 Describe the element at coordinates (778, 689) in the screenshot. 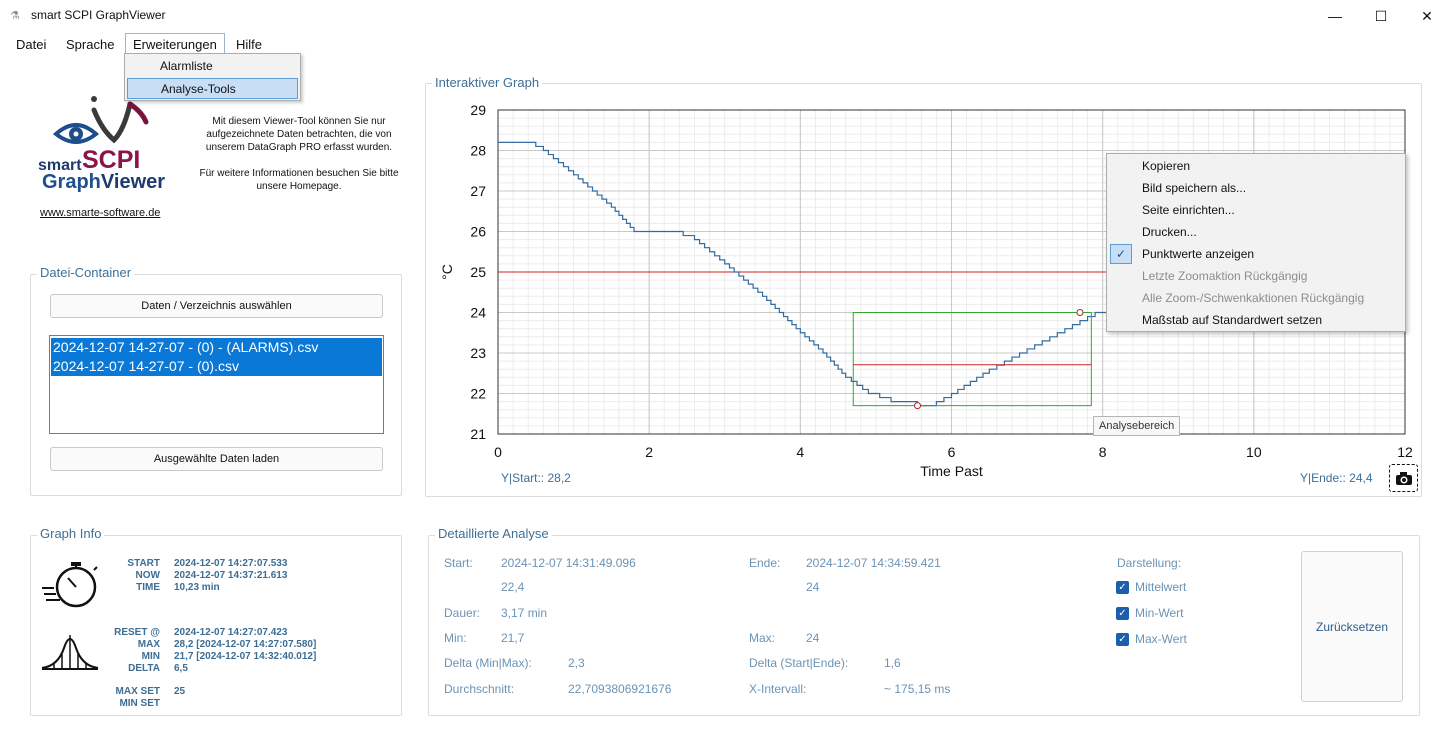

I see `interval-label: X-Intervall:` at that location.